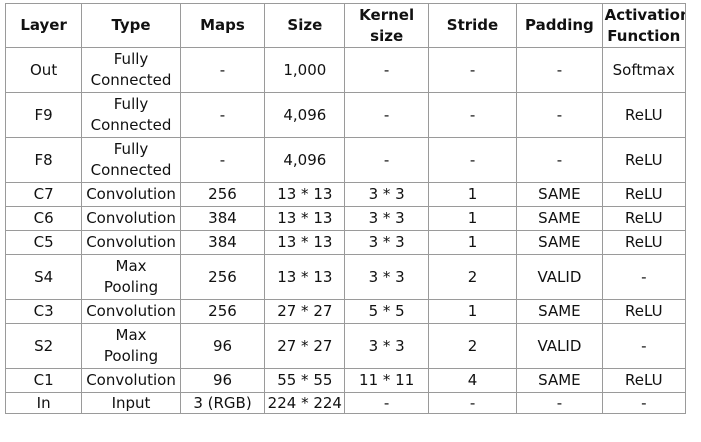 This screenshot has height=442, width=701. What do you see at coordinates (43, 403) in the screenshot?
I see `cell-layer: In` at bounding box center [43, 403].